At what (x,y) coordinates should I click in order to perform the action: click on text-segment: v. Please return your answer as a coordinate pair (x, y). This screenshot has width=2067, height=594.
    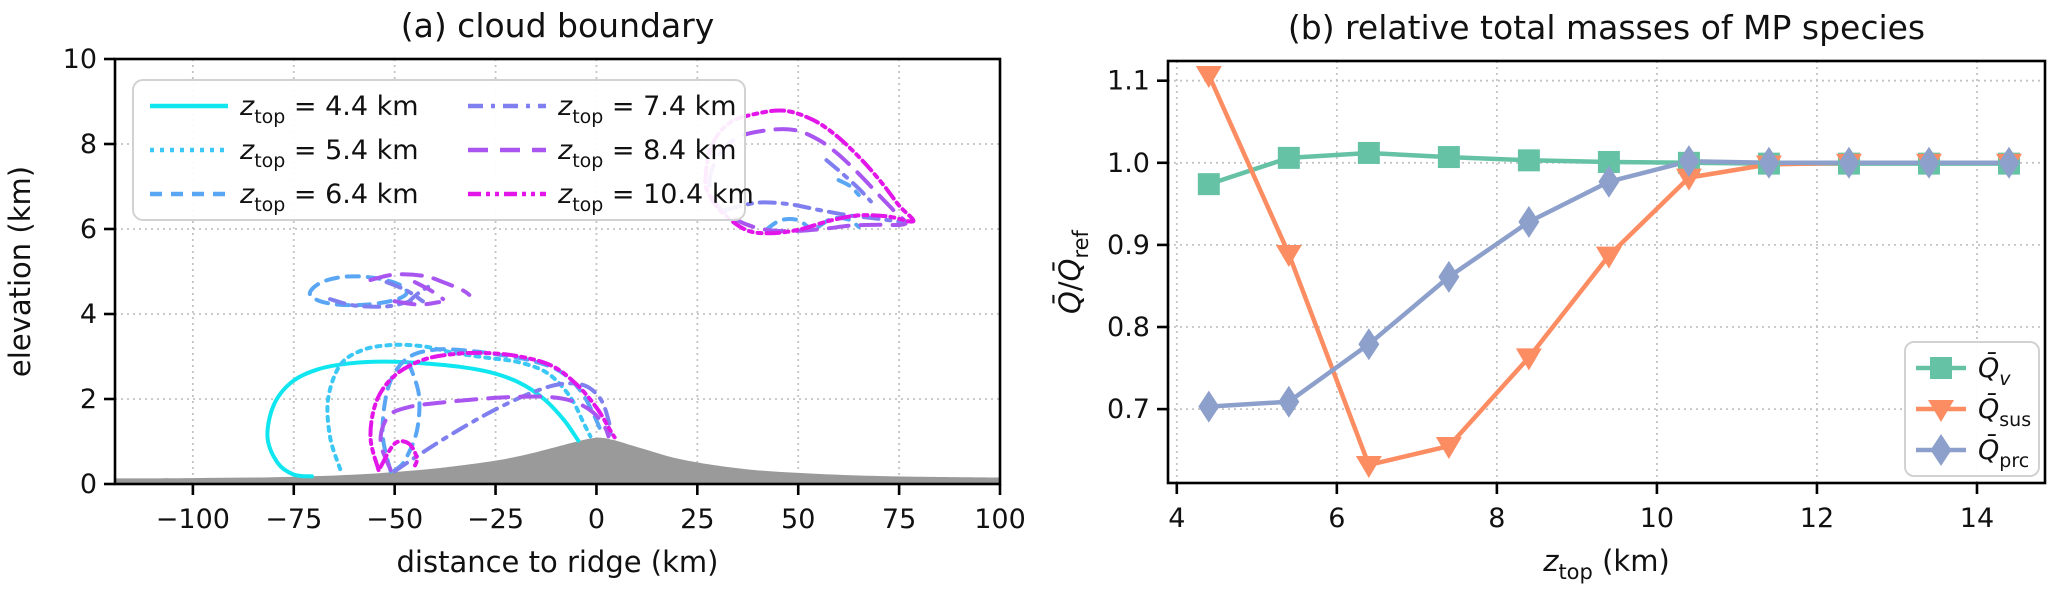
    Looking at the image, I should click on (2005, 379).